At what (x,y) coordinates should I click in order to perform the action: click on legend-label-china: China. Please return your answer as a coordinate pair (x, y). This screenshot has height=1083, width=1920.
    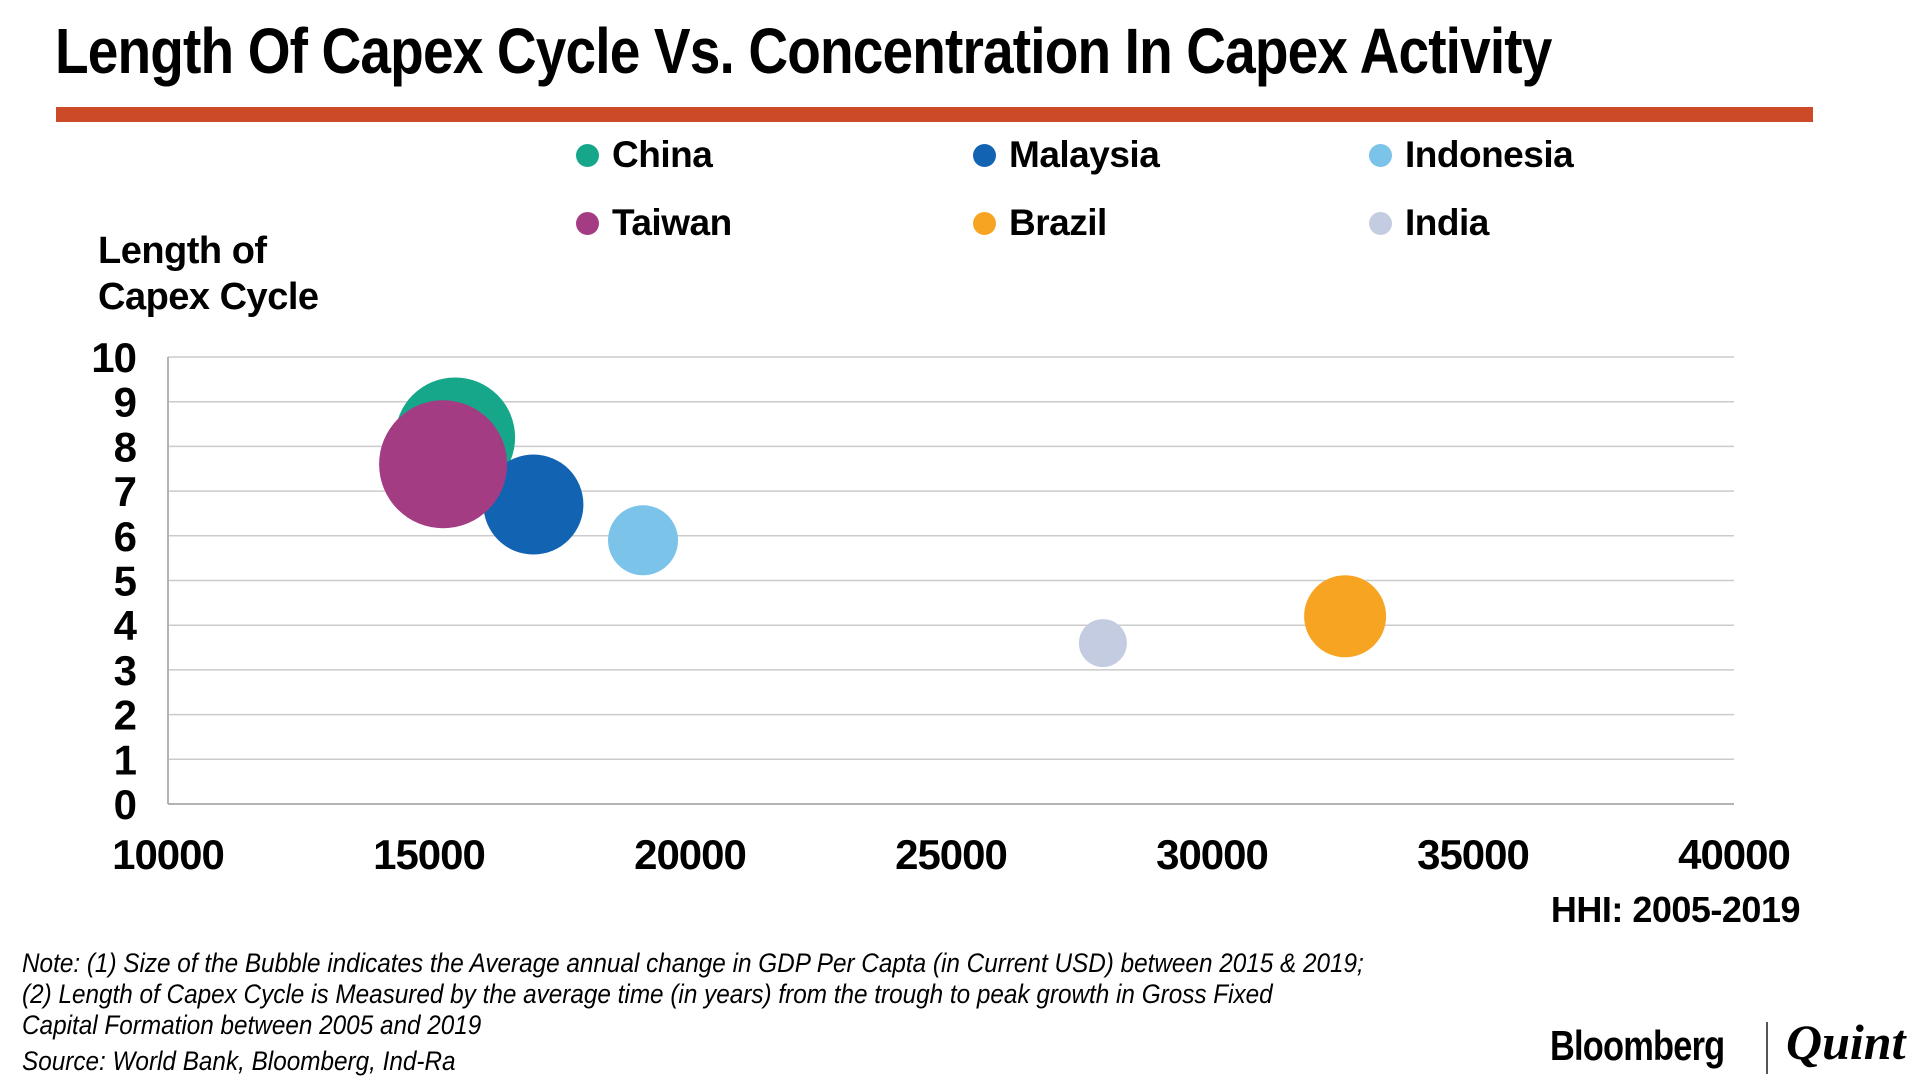
    Looking at the image, I should click on (662, 154).